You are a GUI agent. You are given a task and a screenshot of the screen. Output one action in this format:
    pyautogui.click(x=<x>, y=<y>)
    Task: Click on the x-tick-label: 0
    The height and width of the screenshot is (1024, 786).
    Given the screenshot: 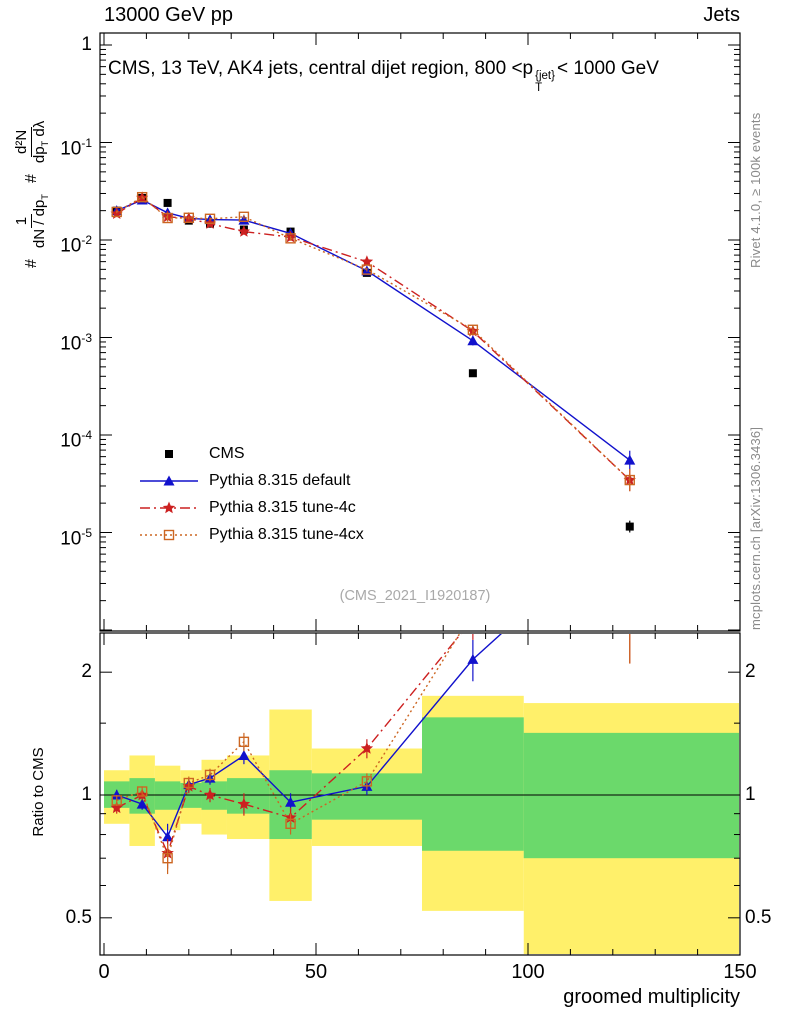 What is the action you would take?
    pyautogui.click(x=104, y=972)
    